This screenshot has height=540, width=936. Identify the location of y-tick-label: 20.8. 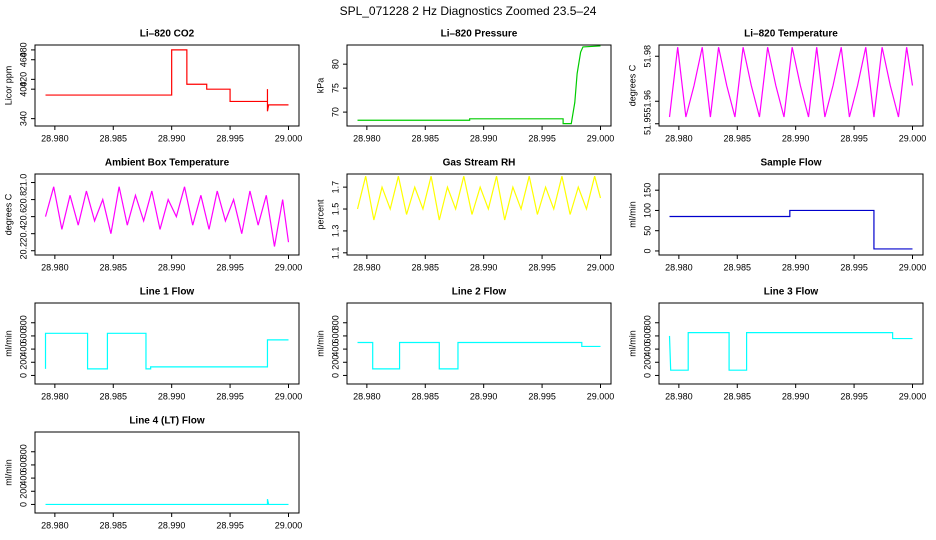
(23, 200).